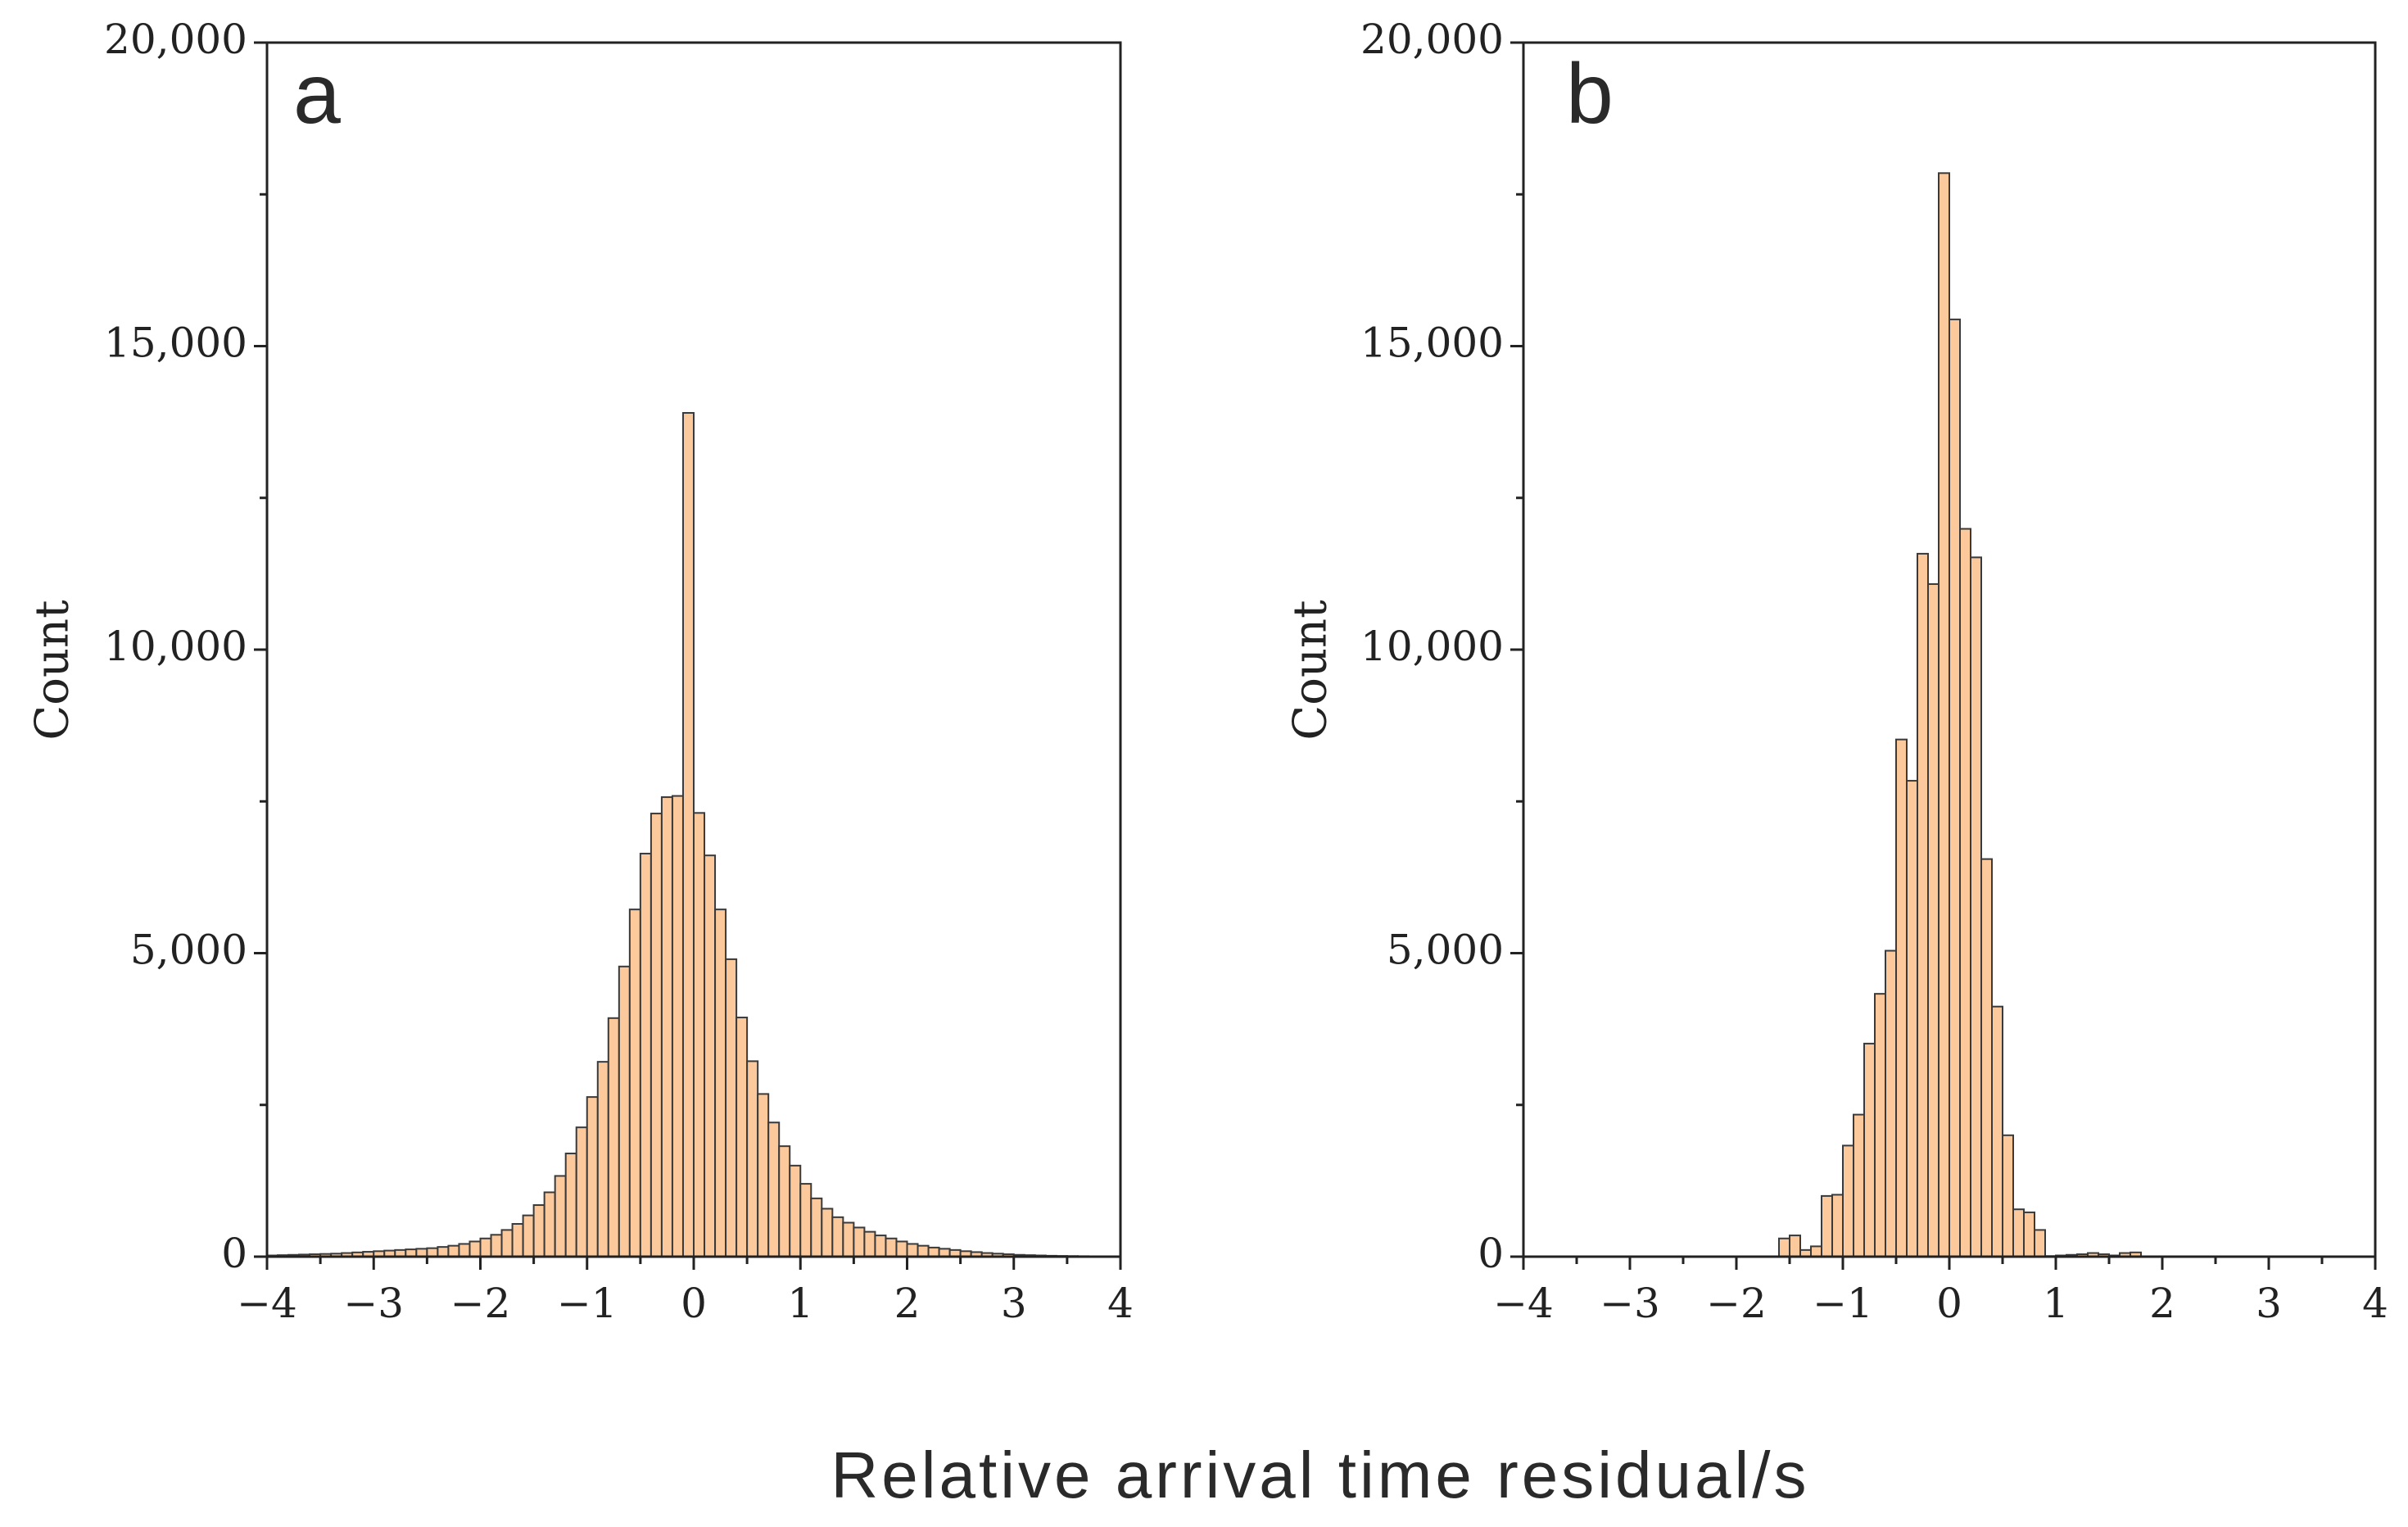 The width and height of the screenshot is (2408, 1527). Describe the element at coordinates (1445, 950) in the screenshot. I see `panel-b-ytick-label: 5,000` at that location.